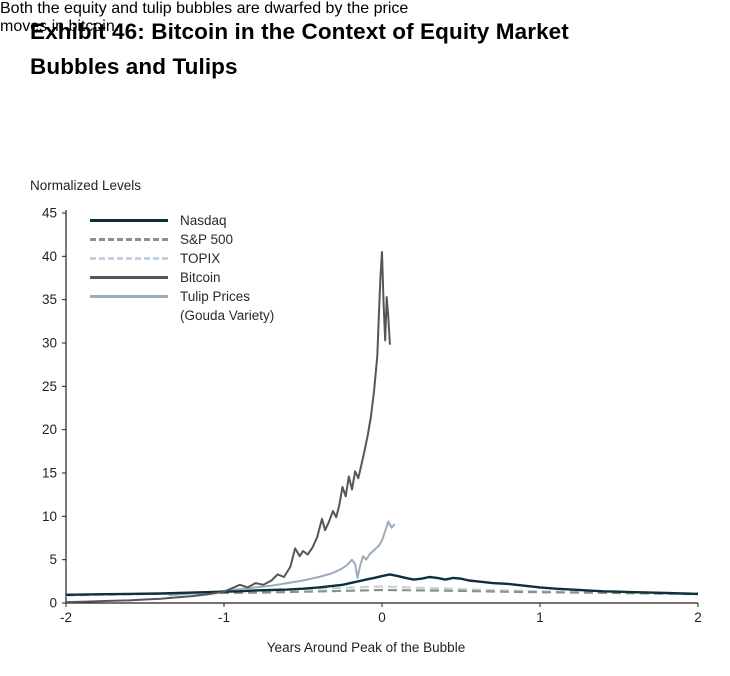 The image size is (730, 676). What do you see at coordinates (129, 220) in the screenshot?
I see `legend-line-sample-nasdaq` at bounding box center [129, 220].